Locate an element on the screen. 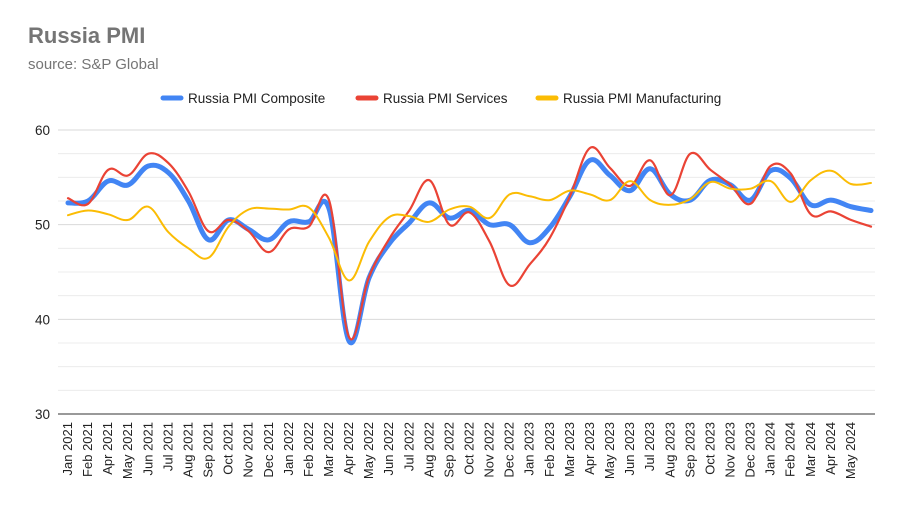 The height and width of the screenshot is (510, 900). x-tick-label: Aug 2022 is located at coordinates (428, 450).